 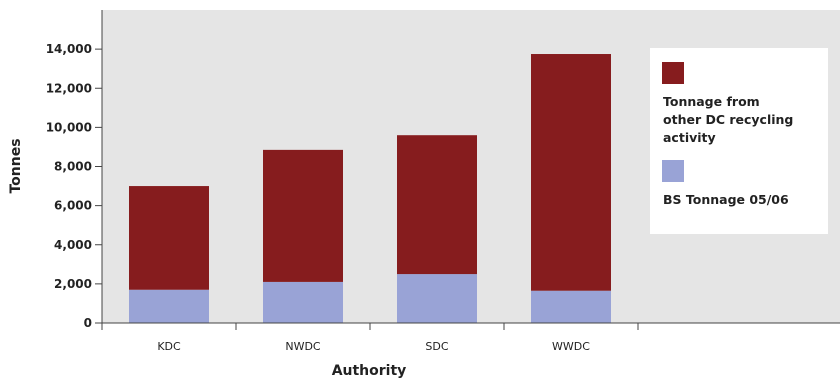 What do you see at coordinates (571, 346) in the screenshot?
I see `x-tick-label: WWDC` at bounding box center [571, 346].